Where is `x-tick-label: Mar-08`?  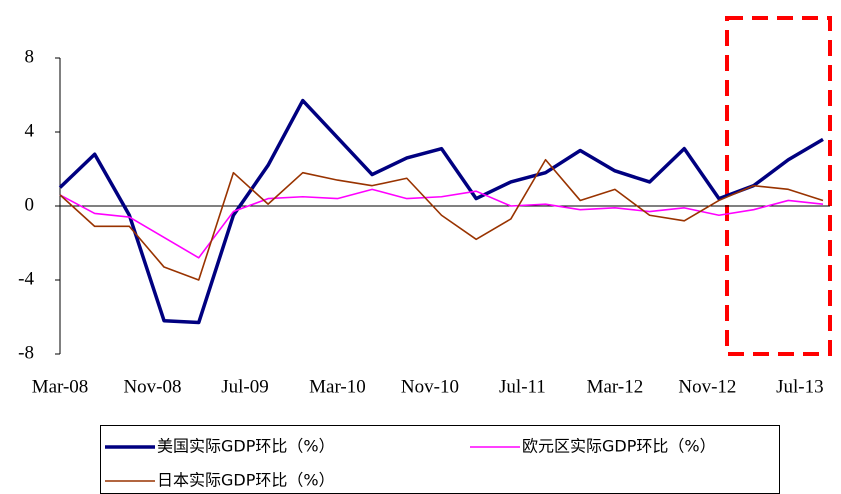
x-tick-label: Mar-08 is located at coordinates (60, 386).